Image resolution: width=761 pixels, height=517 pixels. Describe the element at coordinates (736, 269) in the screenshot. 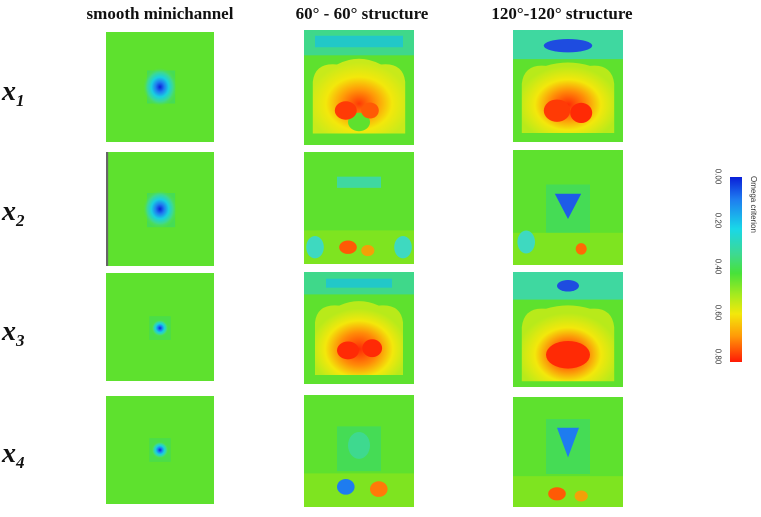

I see `colorbar-gradient` at that location.